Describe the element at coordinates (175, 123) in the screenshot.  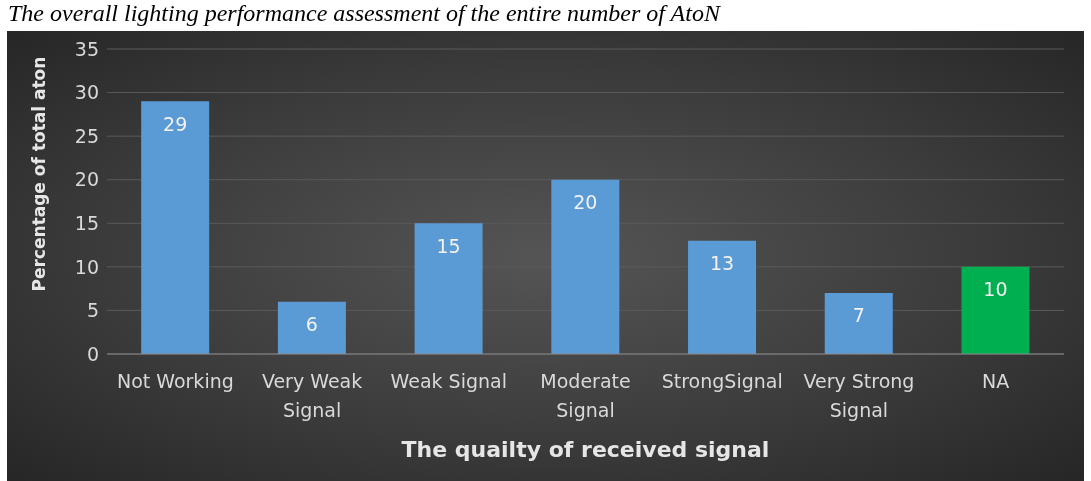
I see `data-label: 29` at that location.